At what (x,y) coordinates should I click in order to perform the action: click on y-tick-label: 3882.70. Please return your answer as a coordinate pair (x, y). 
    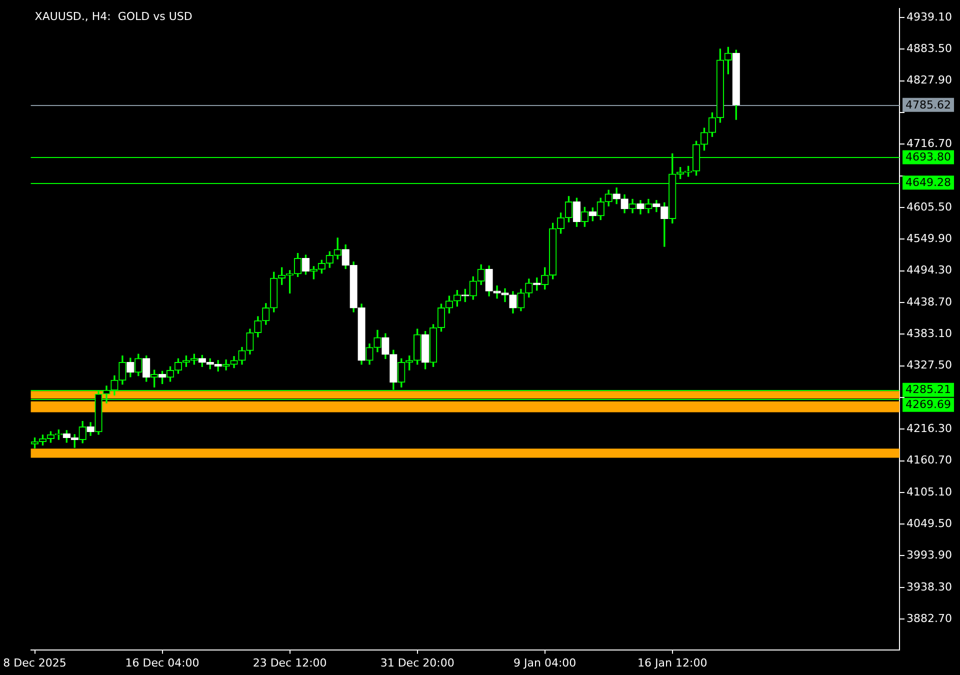
    Looking at the image, I should click on (929, 618).